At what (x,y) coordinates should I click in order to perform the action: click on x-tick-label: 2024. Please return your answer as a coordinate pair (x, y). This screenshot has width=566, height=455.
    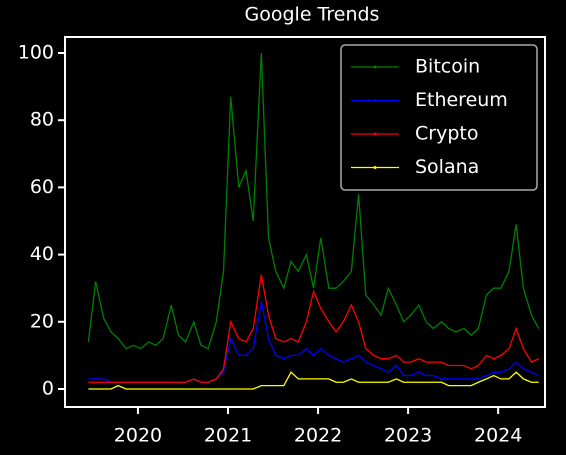
    Looking at the image, I should click on (498, 436).